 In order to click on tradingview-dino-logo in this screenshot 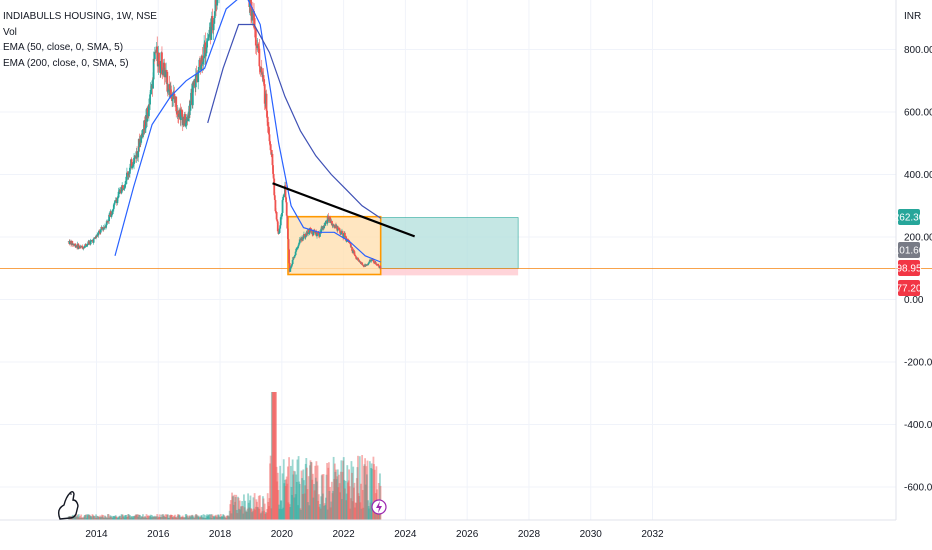, I will do `click(68, 505)`.